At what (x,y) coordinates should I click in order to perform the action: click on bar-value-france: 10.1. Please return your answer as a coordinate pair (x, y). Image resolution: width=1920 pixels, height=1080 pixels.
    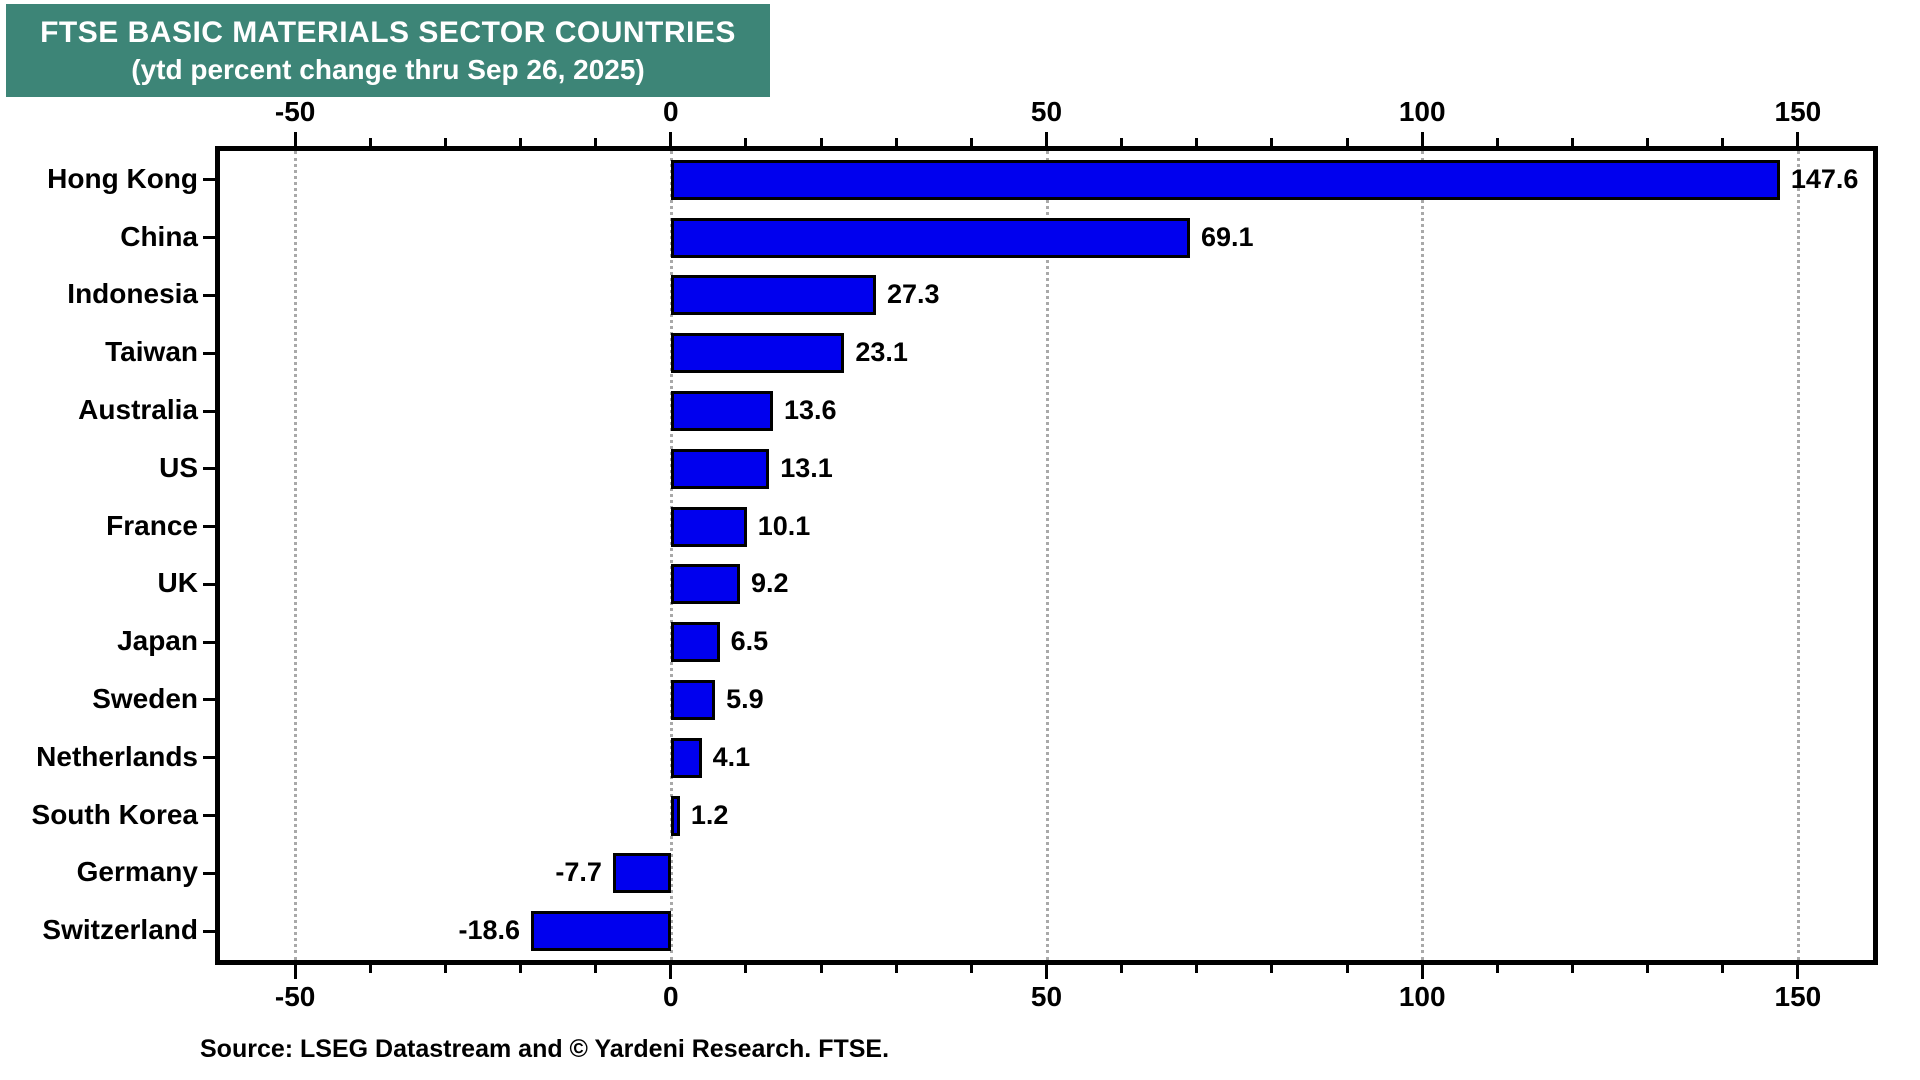
    Looking at the image, I should click on (784, 525).